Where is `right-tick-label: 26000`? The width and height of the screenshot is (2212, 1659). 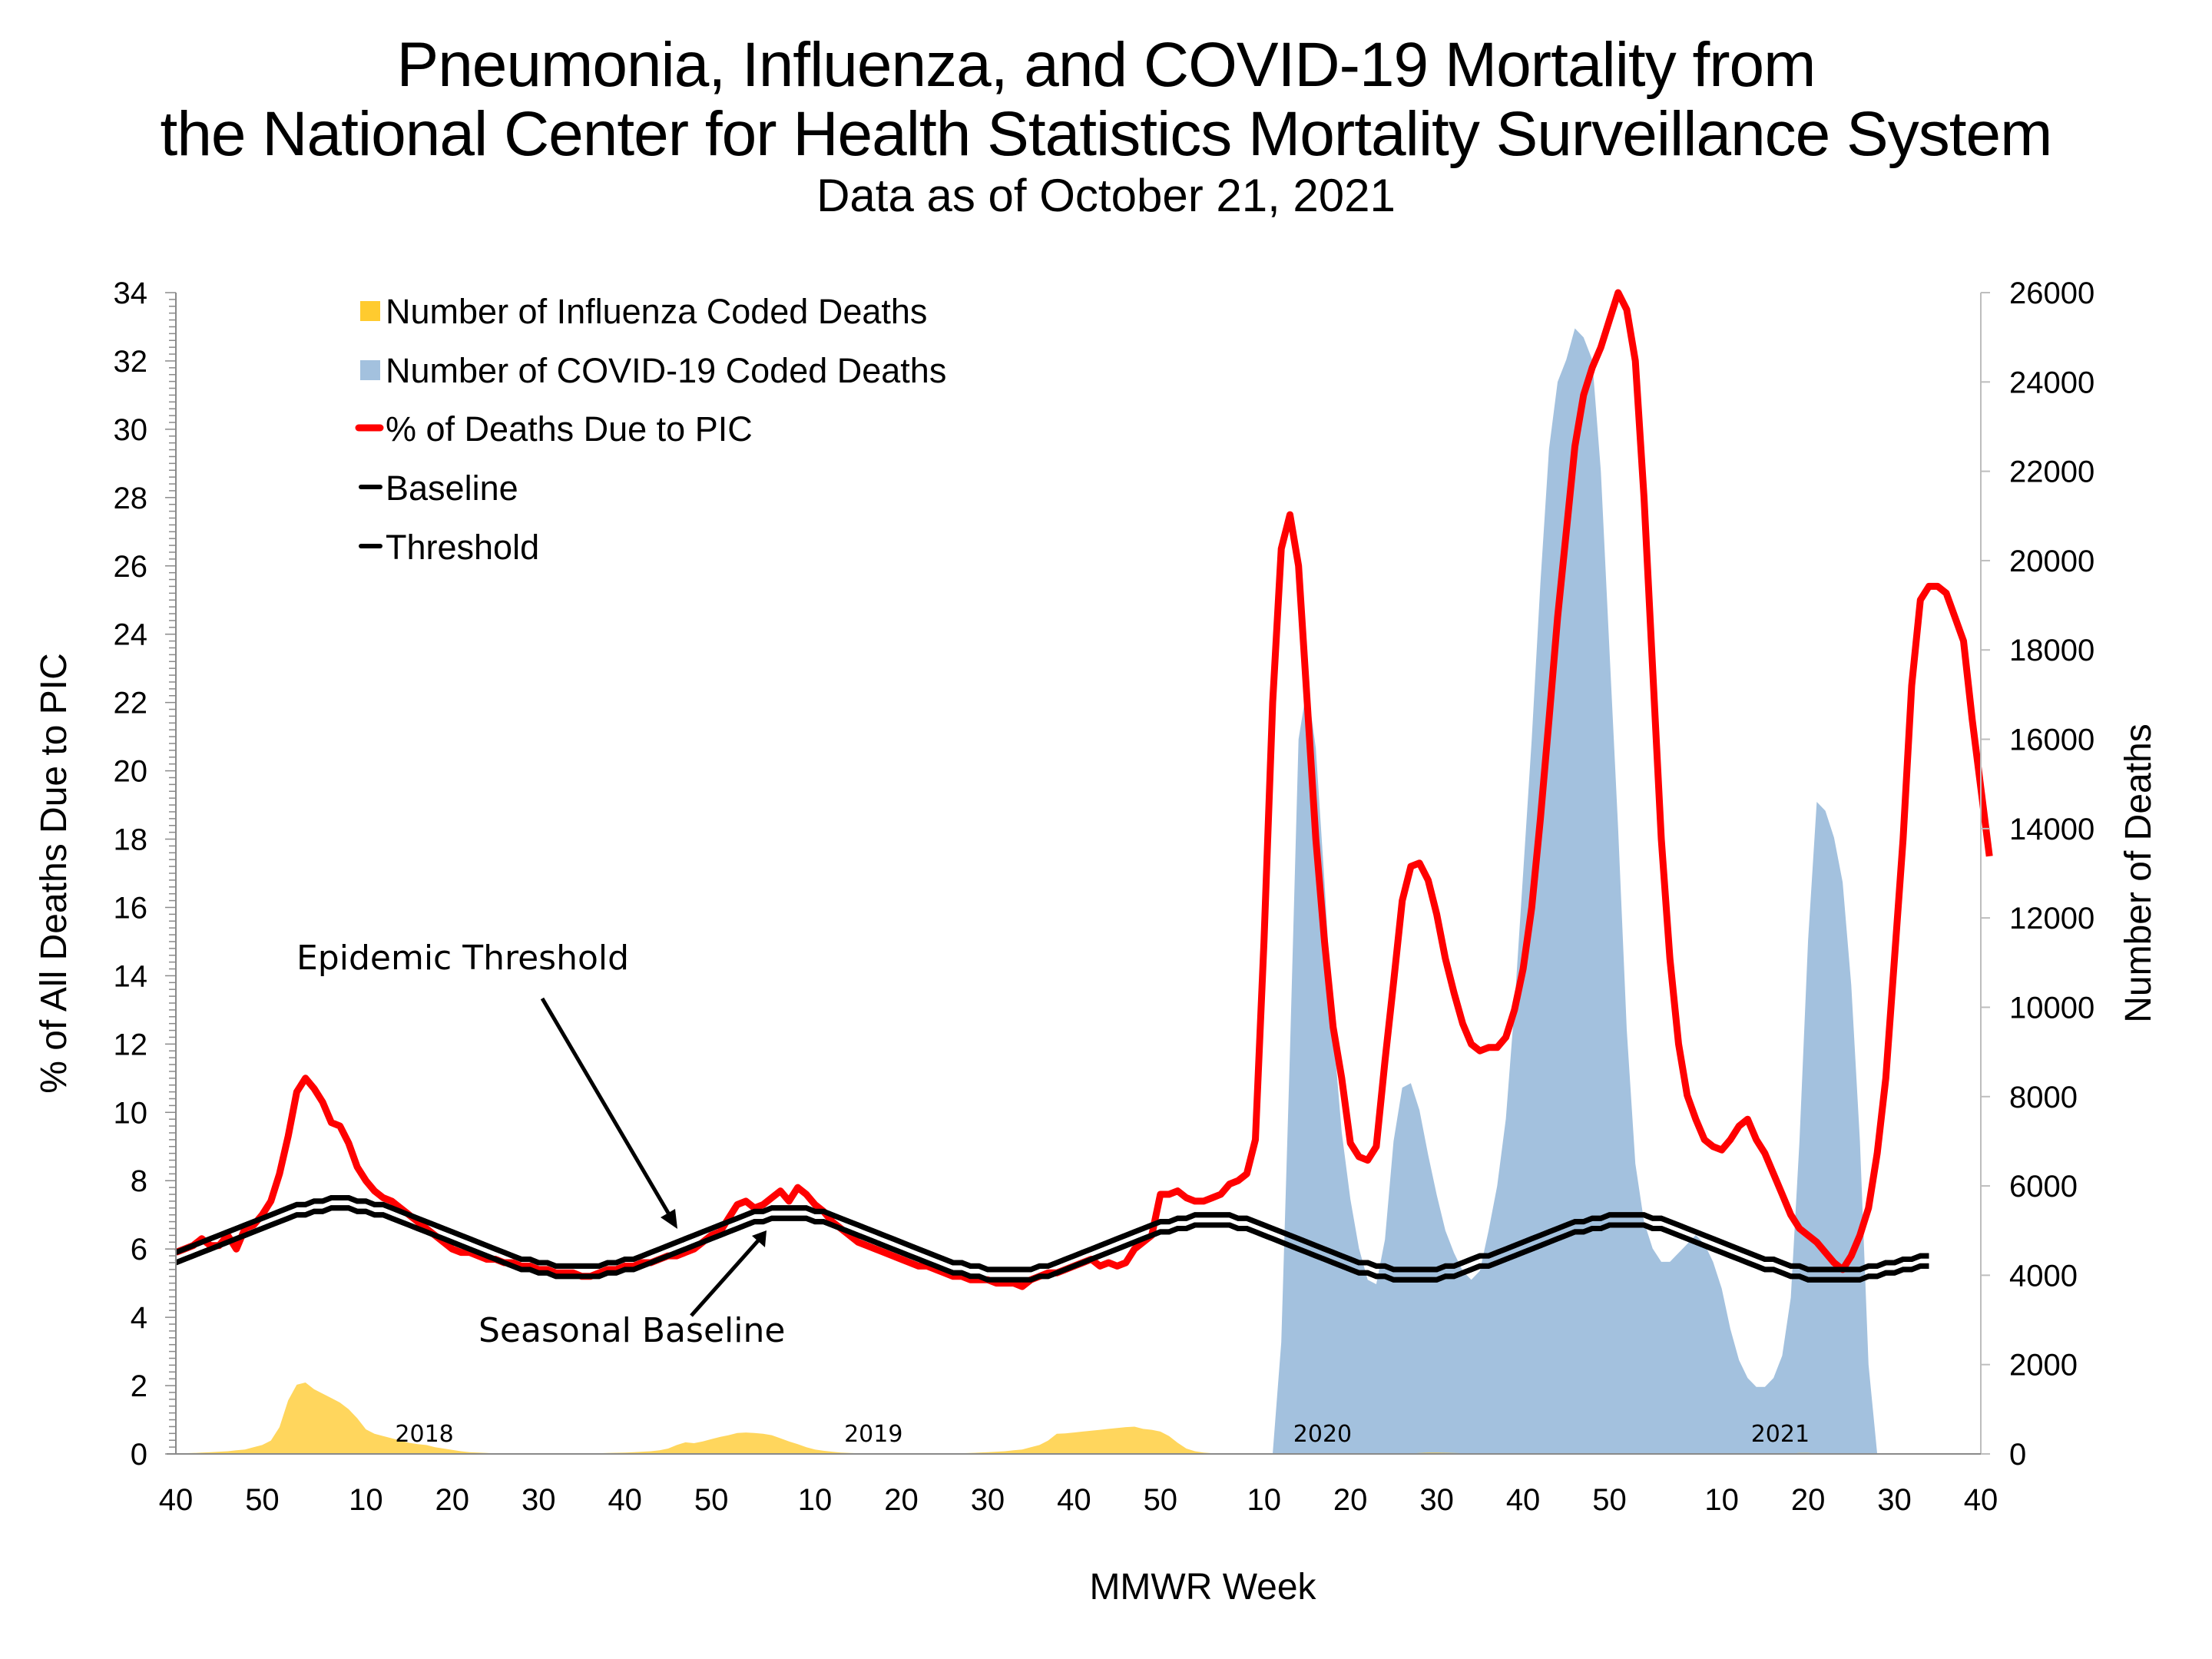 right-tick-label: 26000 is located at coordinates (2051, 293).